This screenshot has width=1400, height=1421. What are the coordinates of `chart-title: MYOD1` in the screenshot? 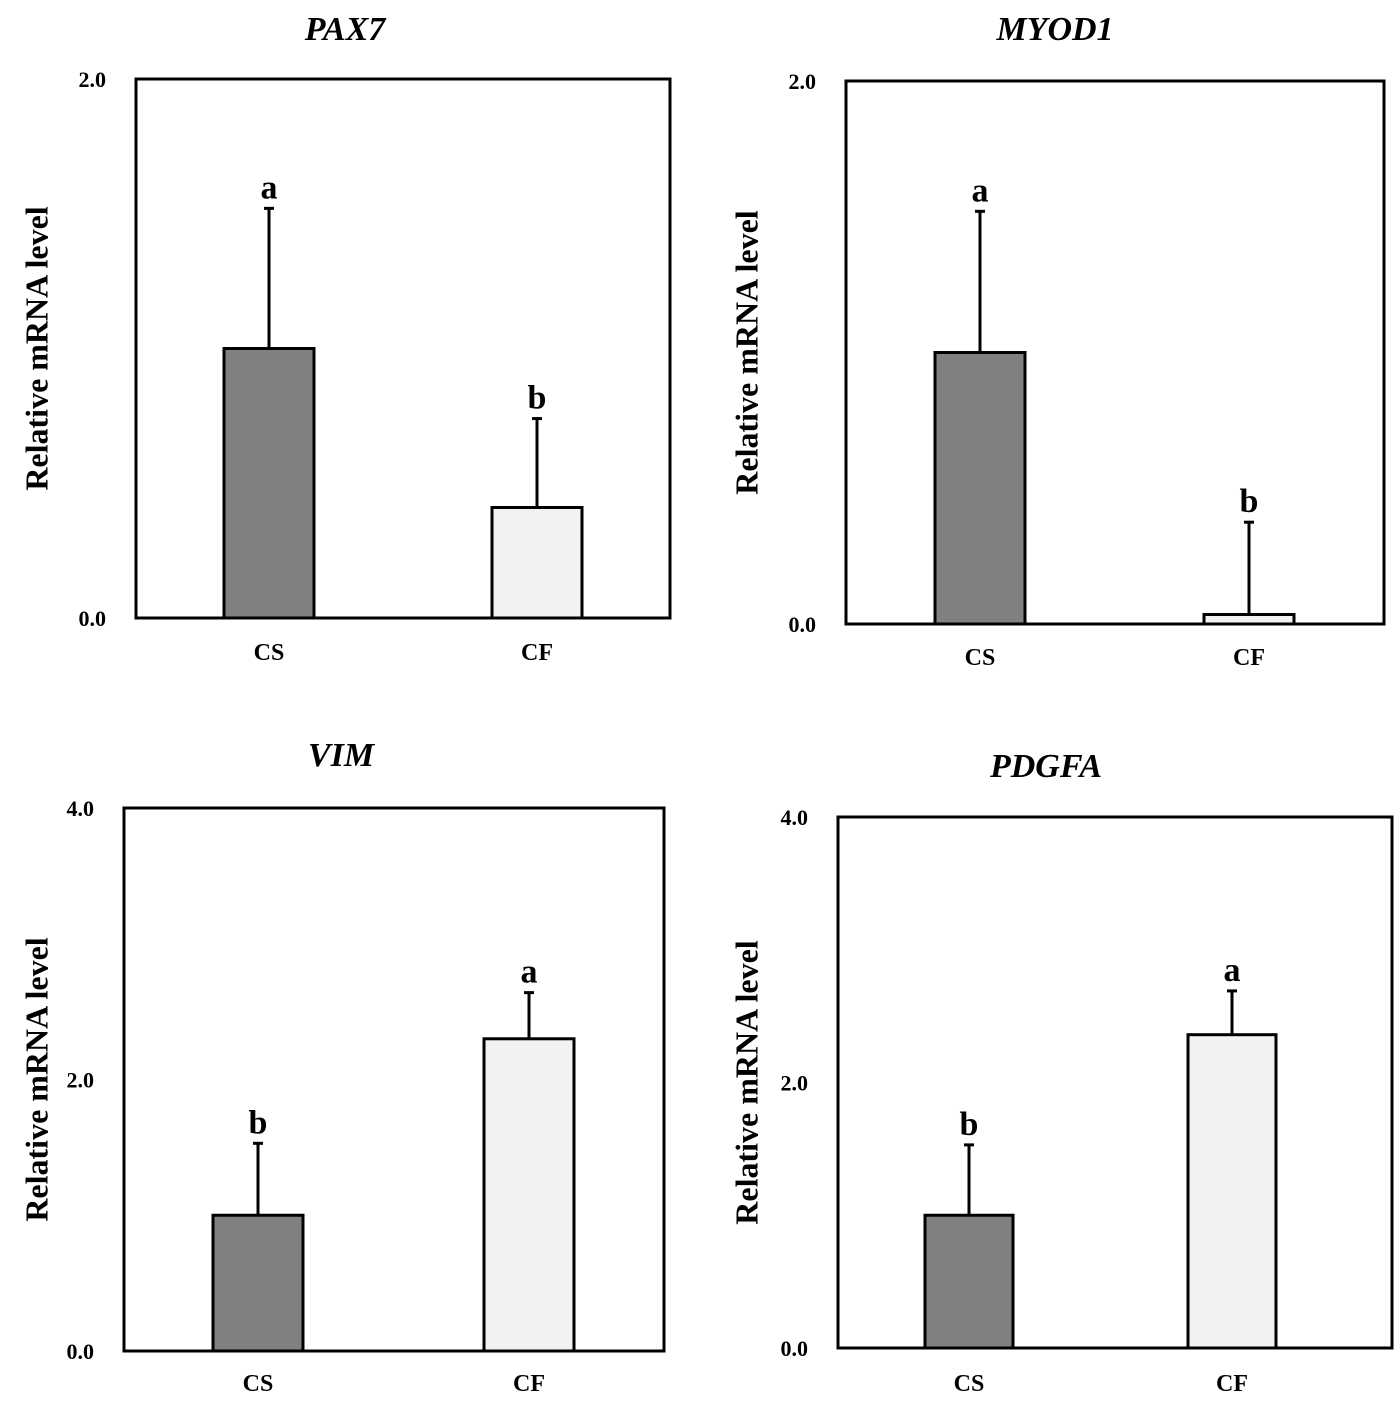 It's located at (1054, 29).